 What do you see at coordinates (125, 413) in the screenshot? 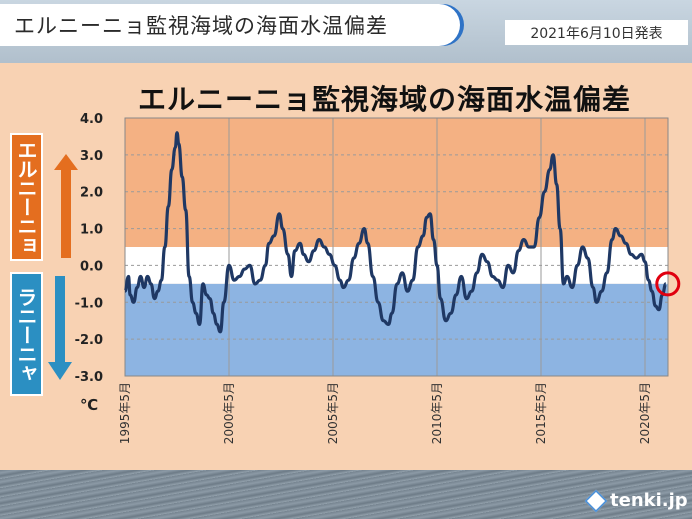
I see `x-tick-label: 1995年5月` at bounding box center [125, 413].